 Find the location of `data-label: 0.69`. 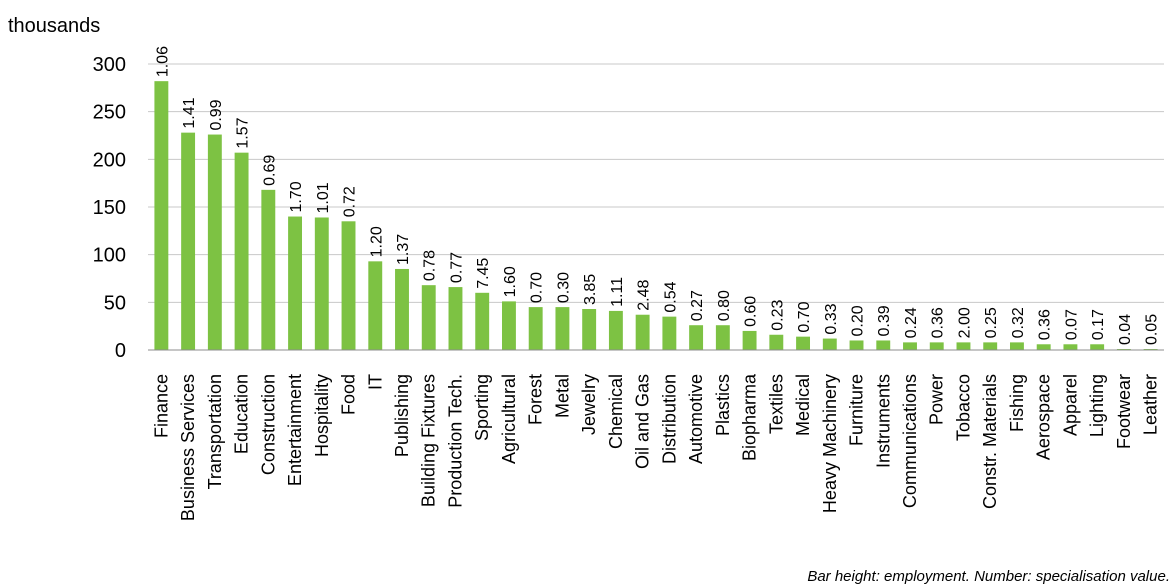

data-label: 0.69 is located at coordinates (269, 170).